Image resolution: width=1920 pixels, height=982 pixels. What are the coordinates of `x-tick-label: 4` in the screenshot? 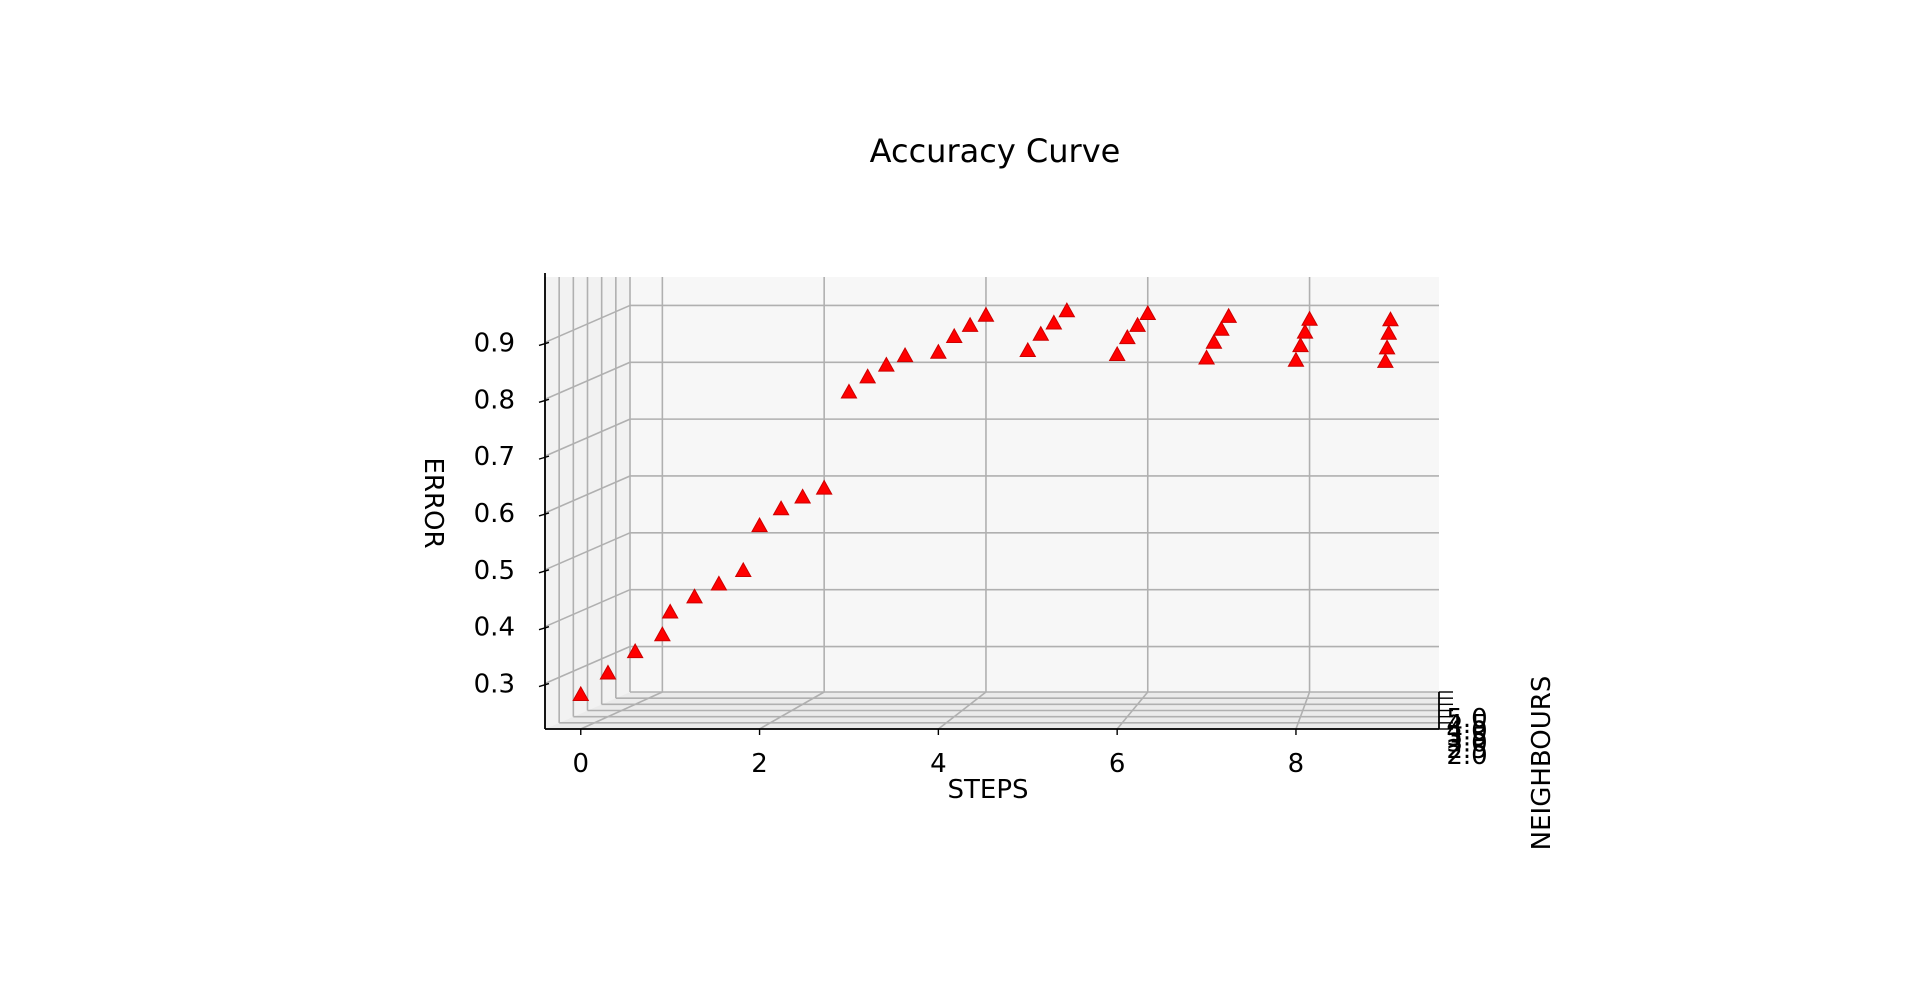 It's located at (938, 764).